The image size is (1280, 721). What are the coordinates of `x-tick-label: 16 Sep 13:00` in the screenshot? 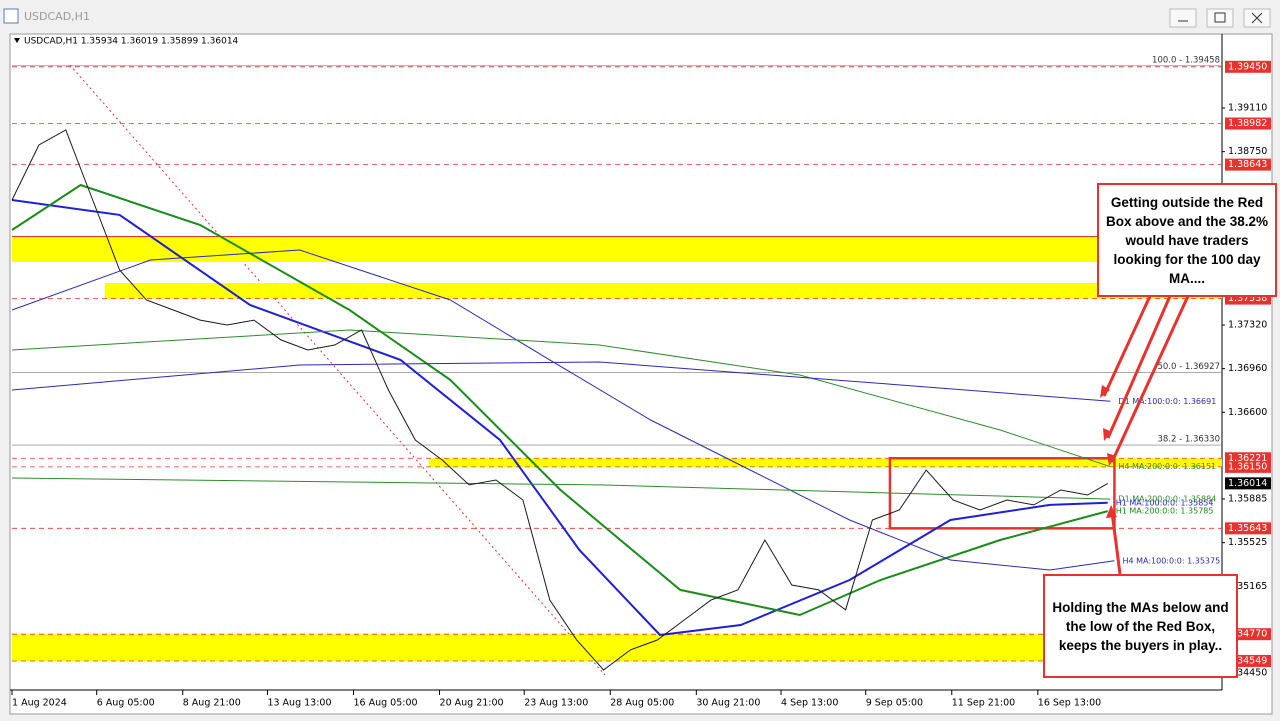 It's located at (1069, 703).